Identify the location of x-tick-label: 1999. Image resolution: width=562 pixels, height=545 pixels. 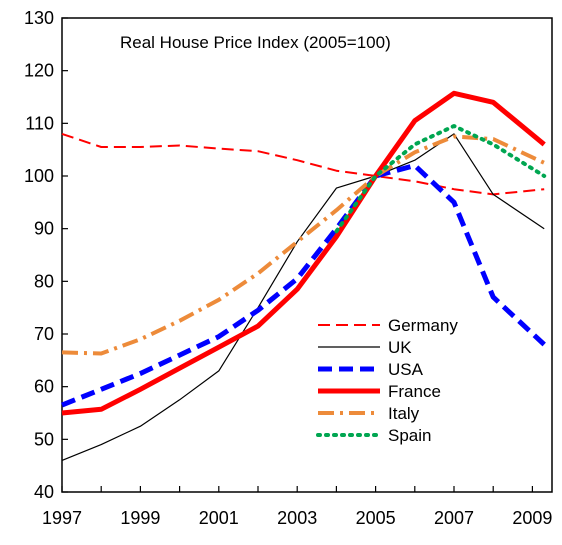
(140, 518).